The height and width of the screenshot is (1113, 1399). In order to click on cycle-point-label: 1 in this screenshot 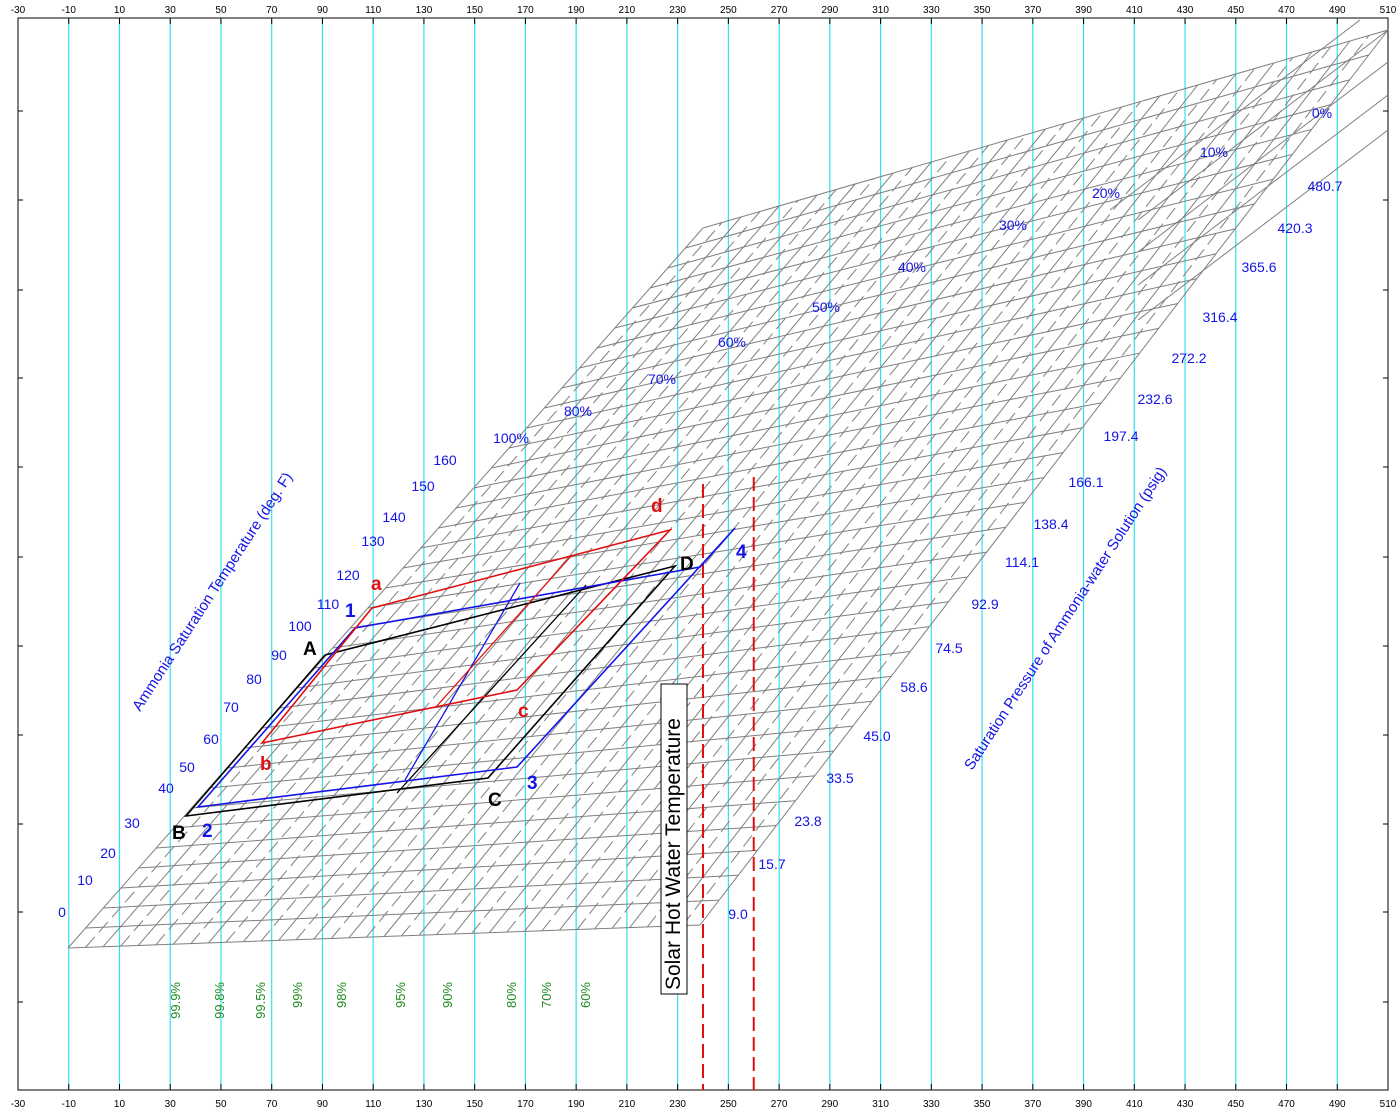, I will do `click(350, 611)`.